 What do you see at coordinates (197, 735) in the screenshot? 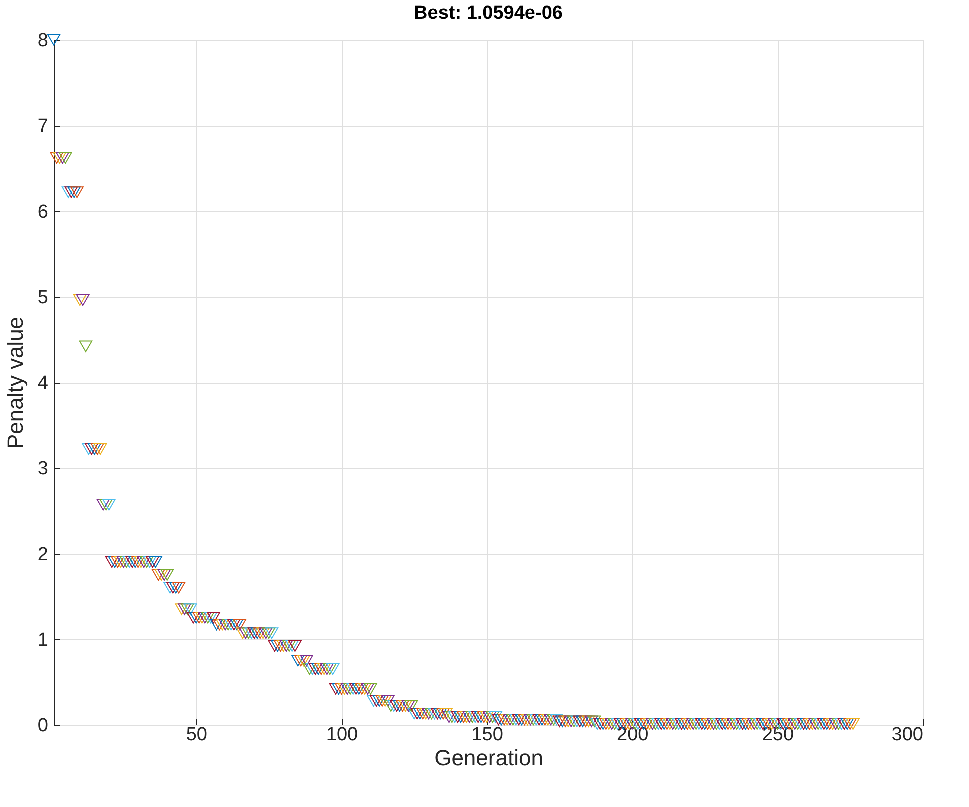
I see `x-tick-label: 50` at bounding box center [197, 735].